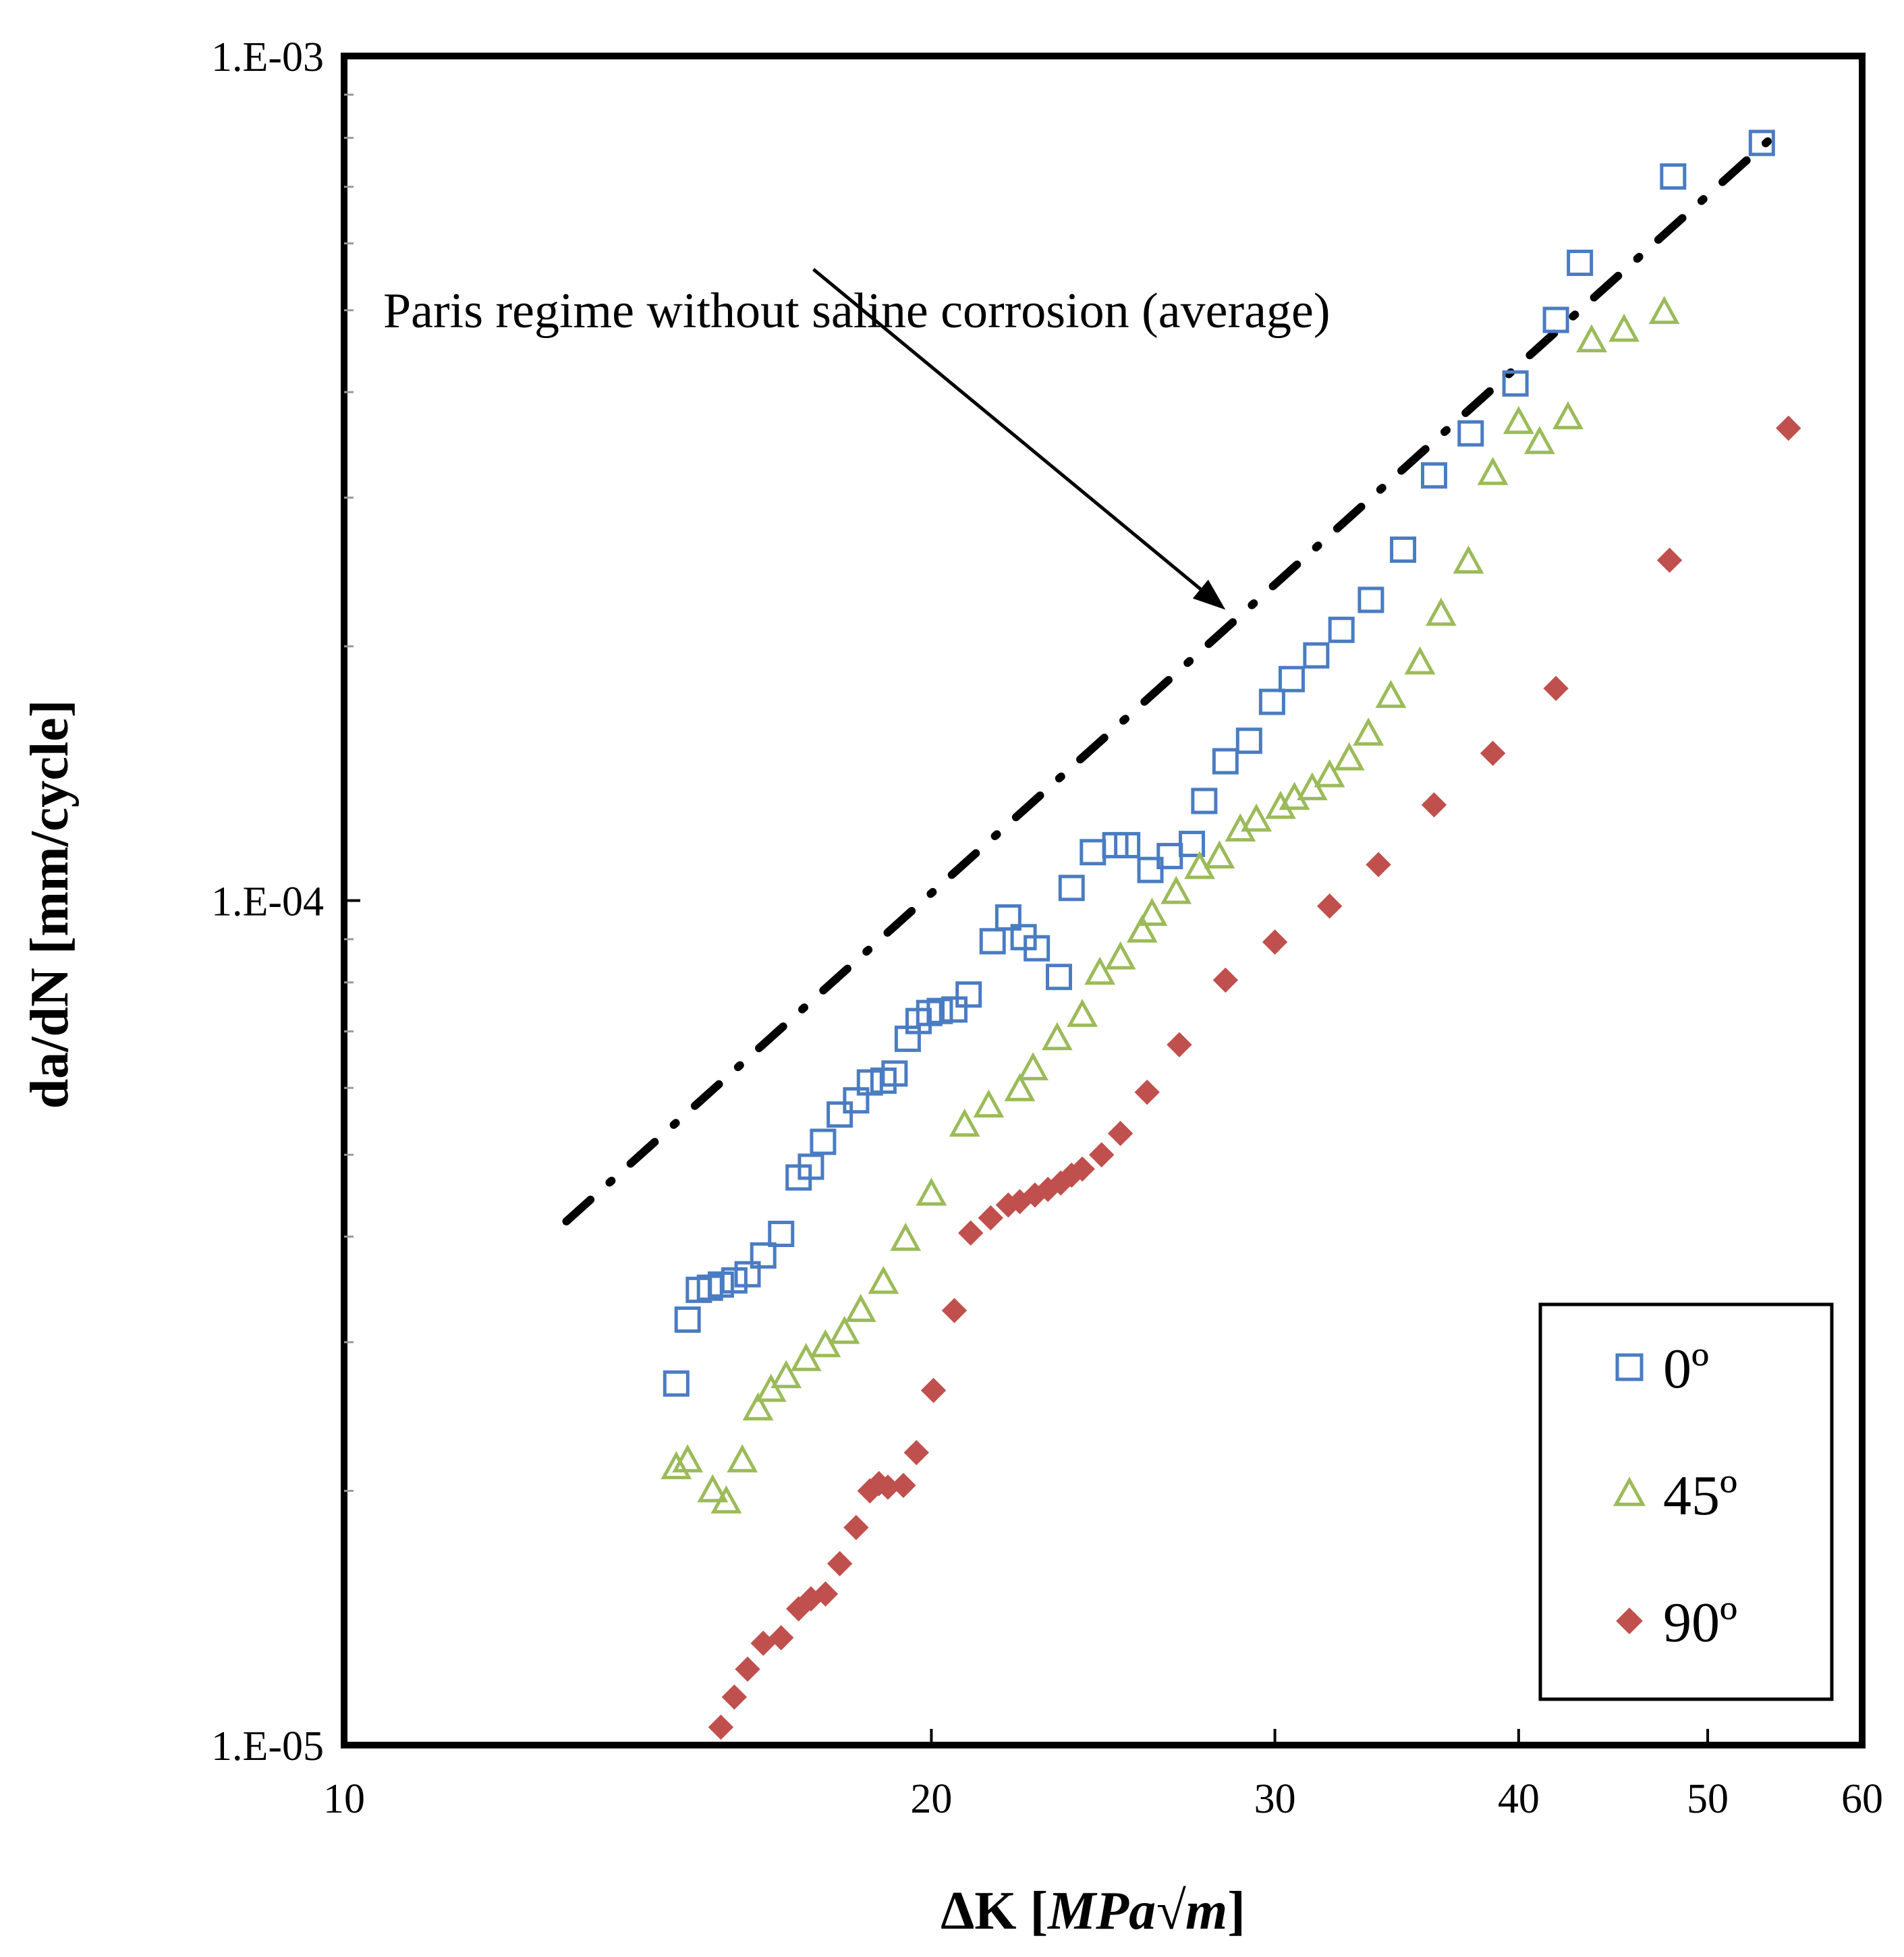 The image size is (1904, 1957). Describe the element at coordinates (267, 1746) in the screenshot. I see `y-tick-label: 1.E-05` at that location.